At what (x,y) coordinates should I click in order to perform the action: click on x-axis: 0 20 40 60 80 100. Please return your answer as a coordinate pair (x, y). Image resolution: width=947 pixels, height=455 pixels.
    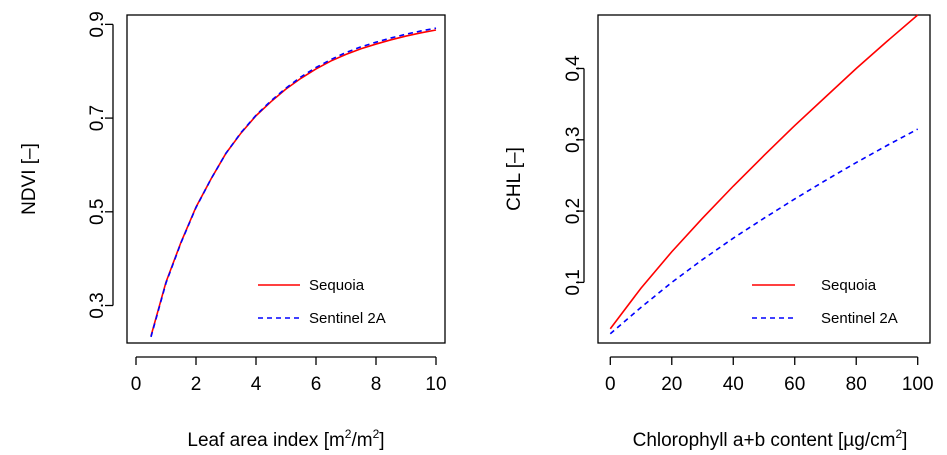
    Looking at the image, I should click on (769, 375).